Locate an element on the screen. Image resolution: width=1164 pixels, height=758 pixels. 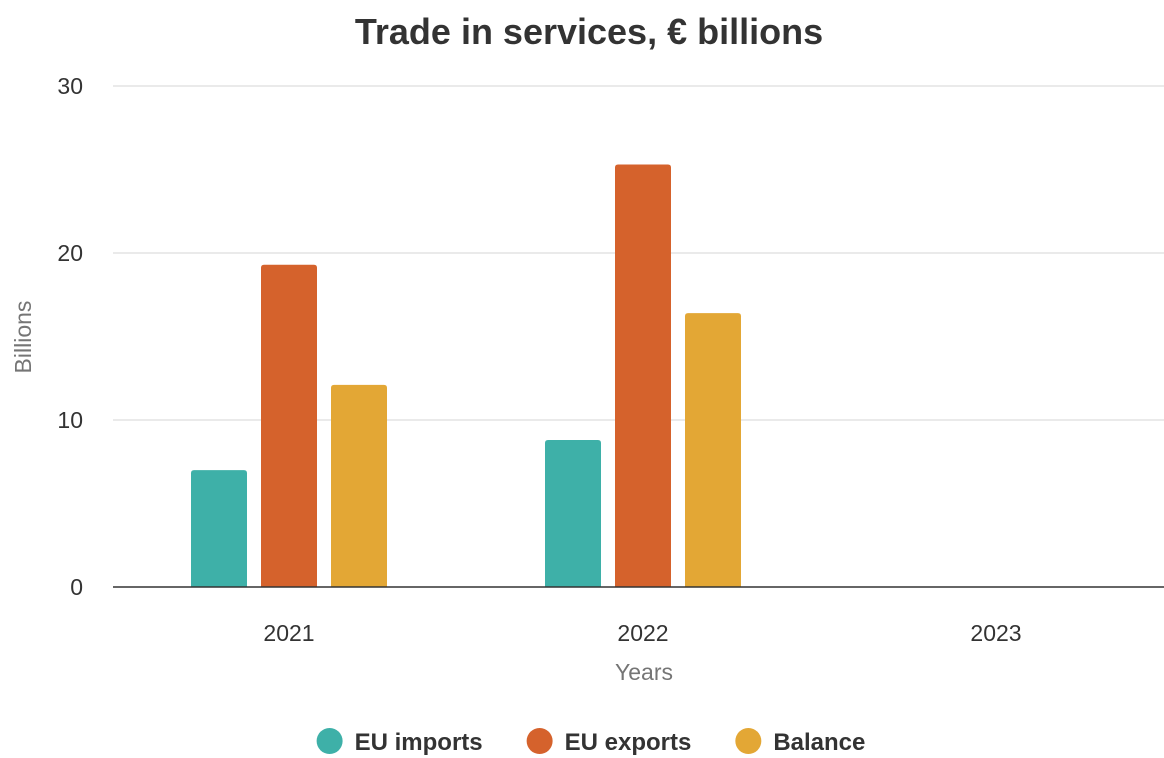
x-tick-label: 2023 is located at coordinates (995, 633).